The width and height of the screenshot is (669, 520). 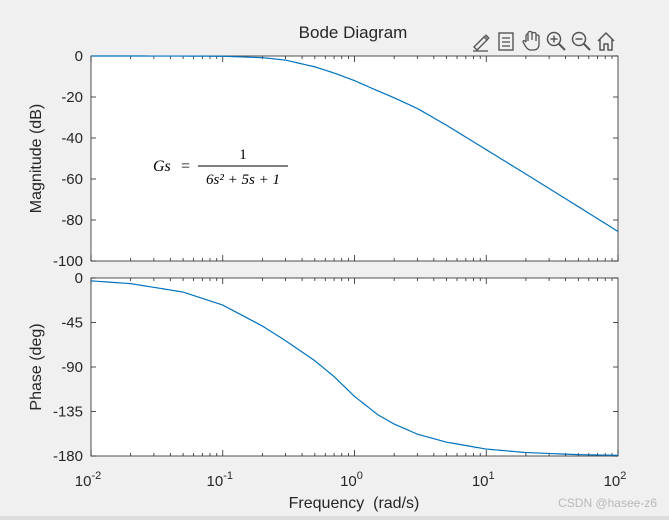 I want to click on figure-toolbar, so click(x=544, y=41).